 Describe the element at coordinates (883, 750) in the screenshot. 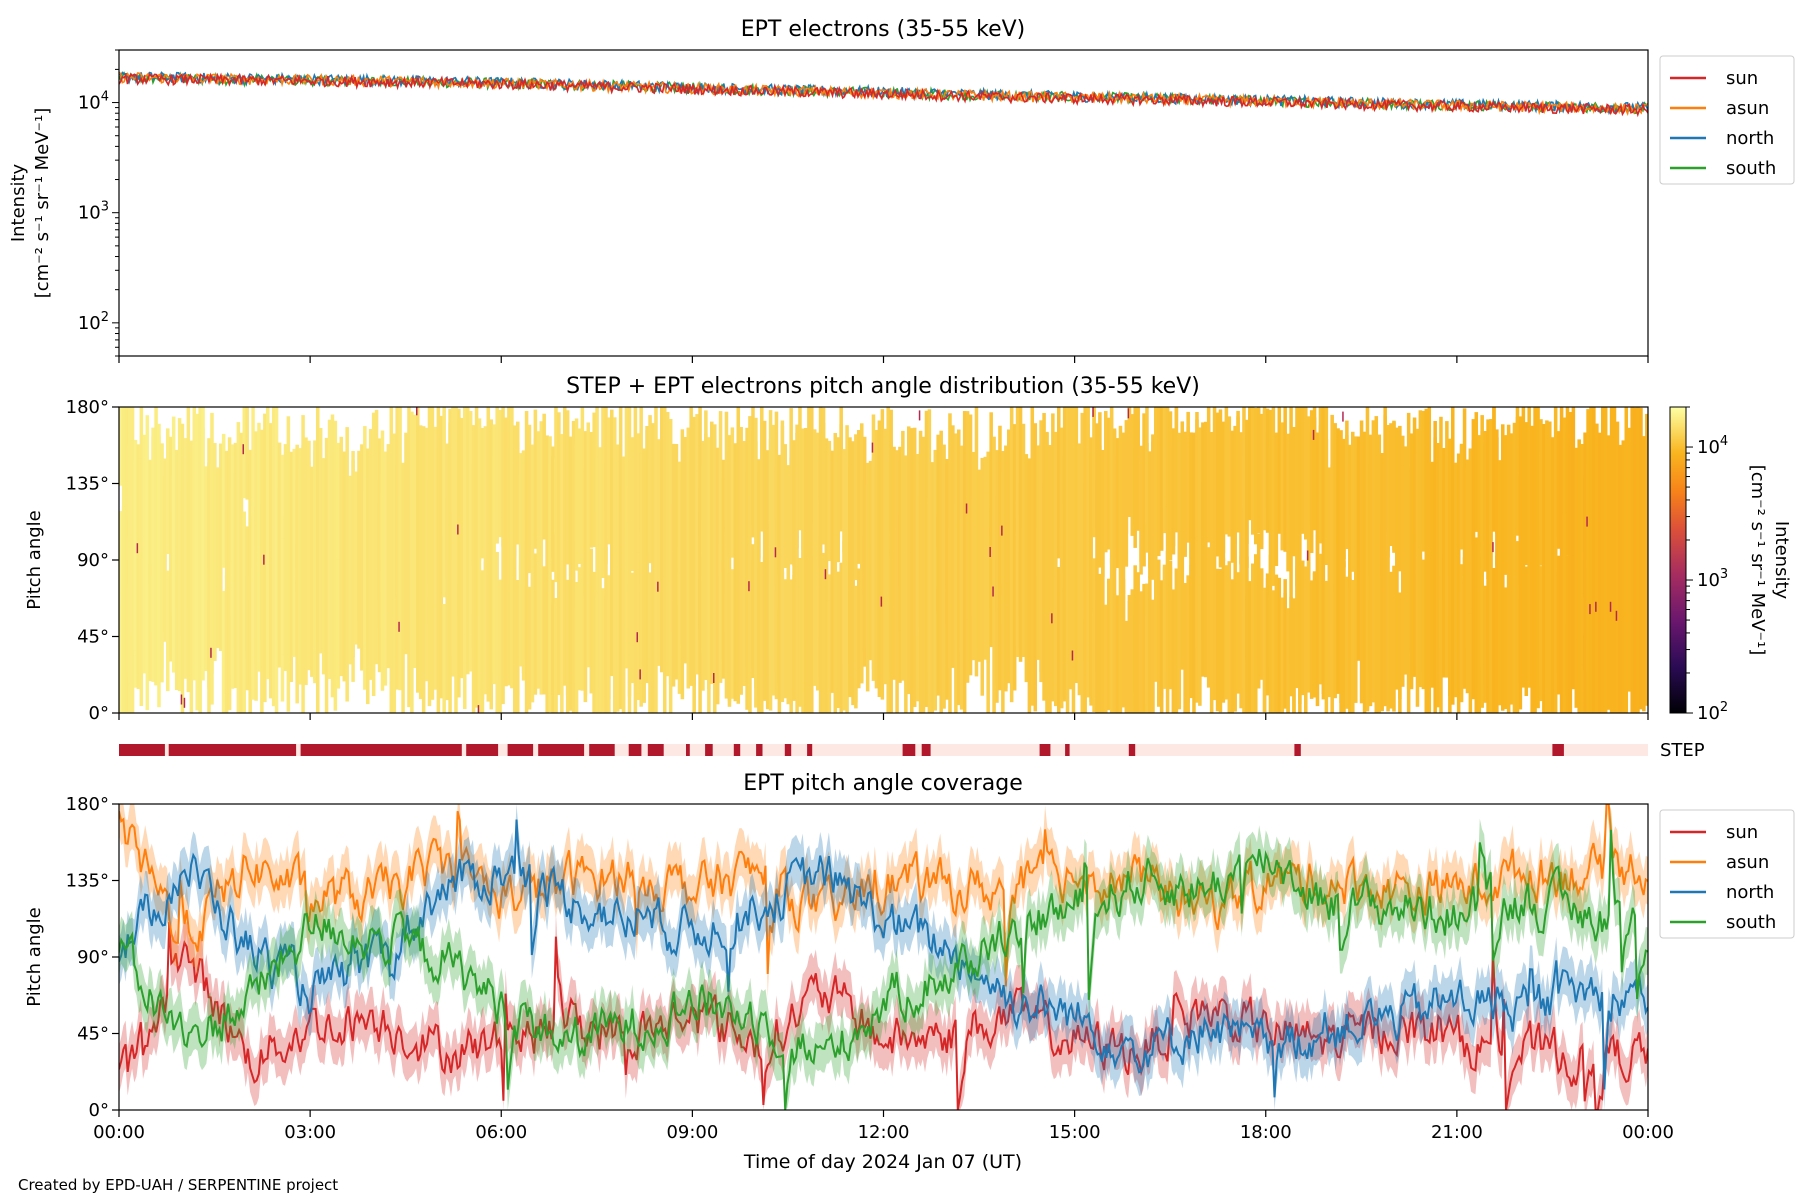

I see `step-bar-background` at that location.